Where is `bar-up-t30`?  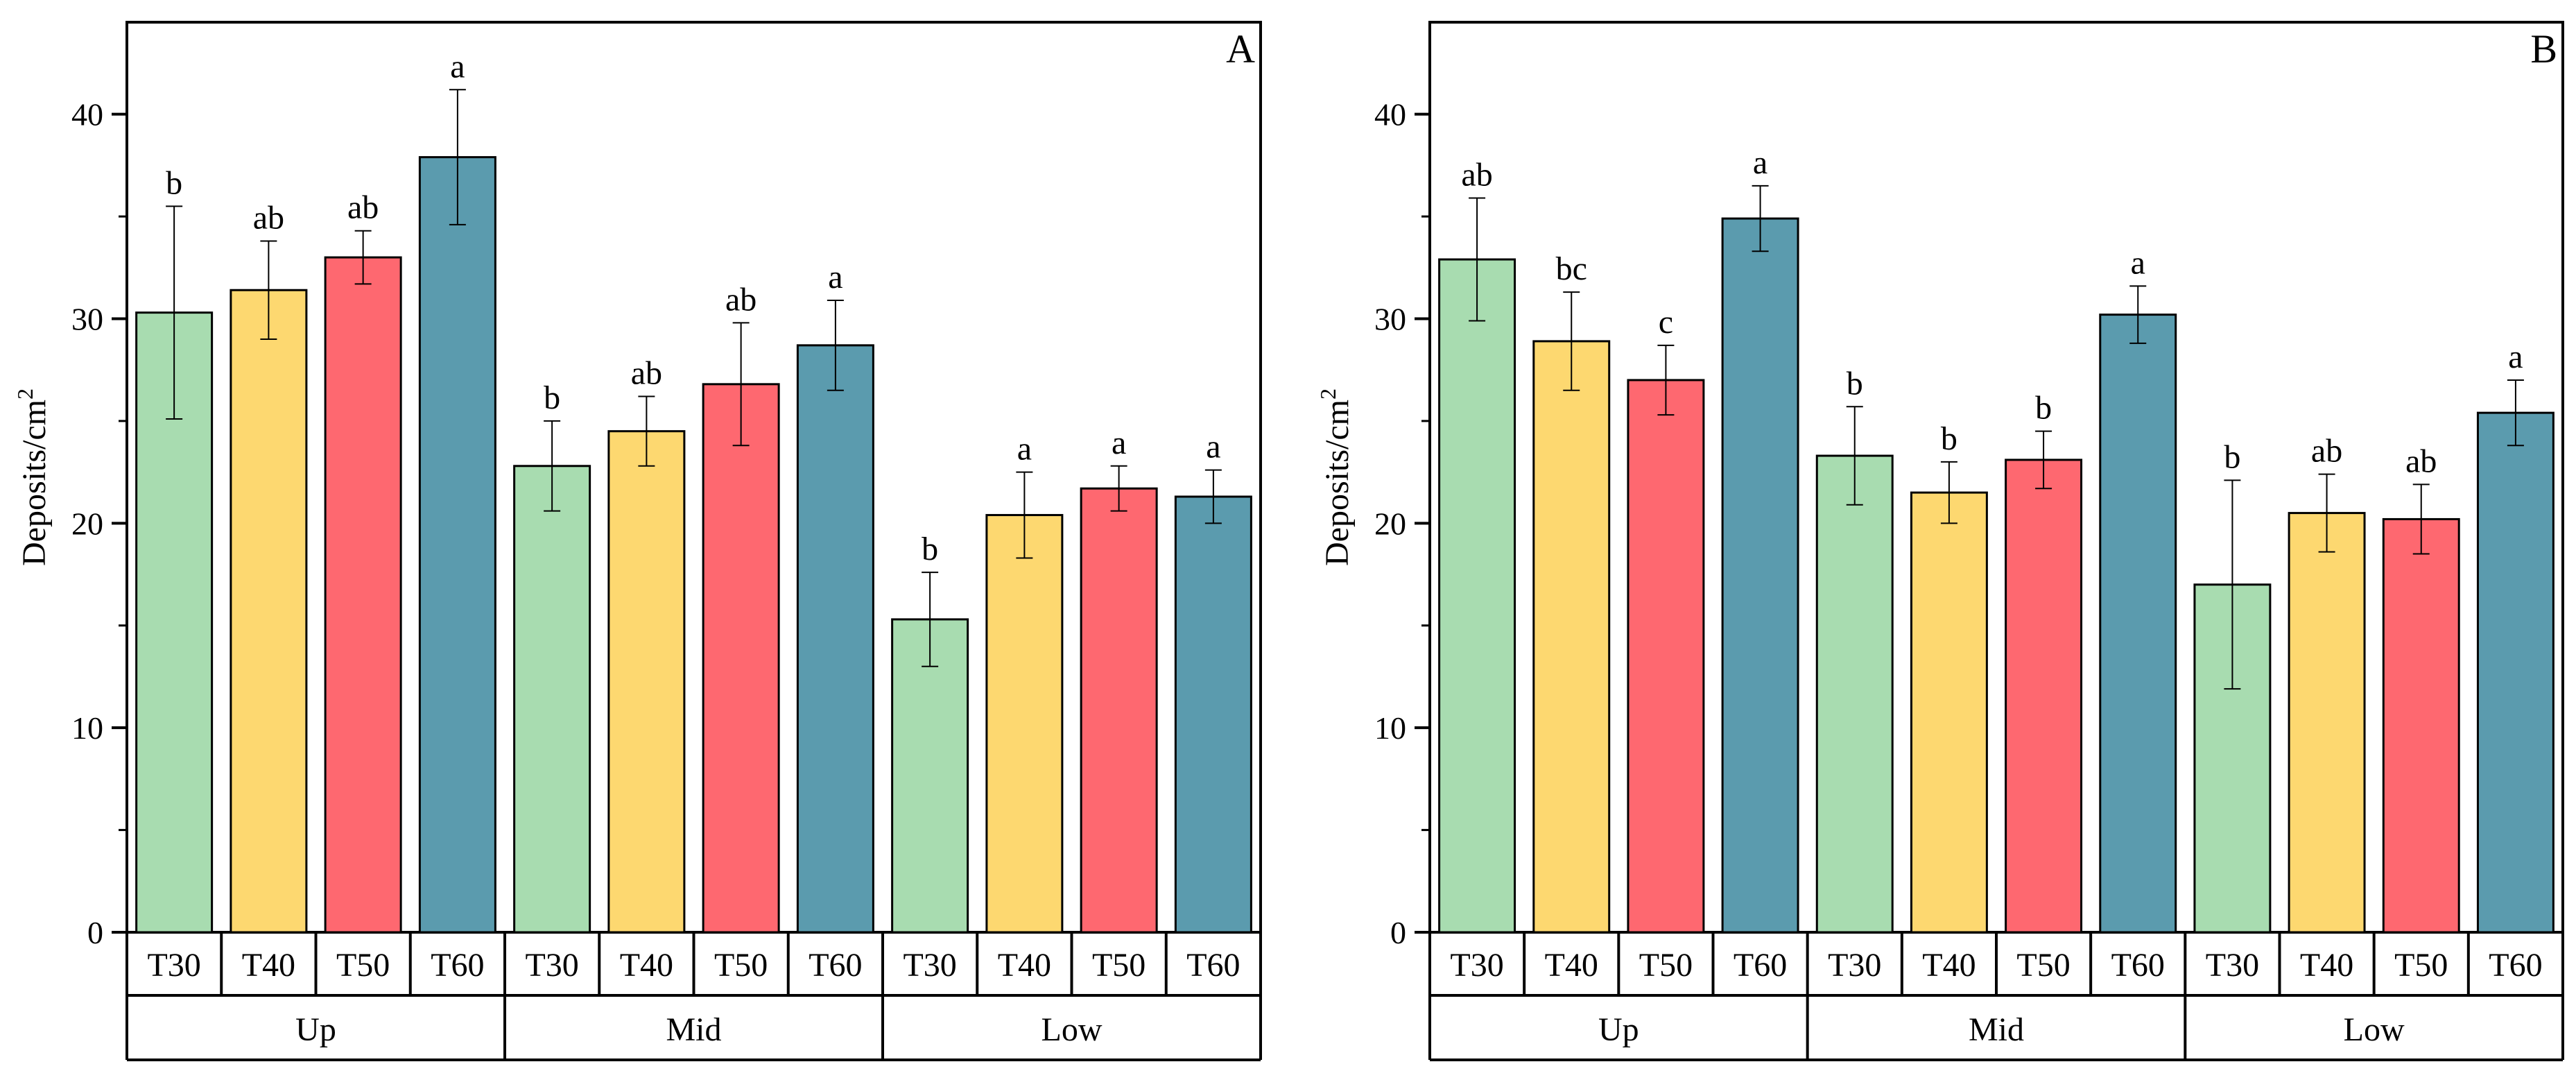
bar-up-t30 is located at coordinates (1477, 596).